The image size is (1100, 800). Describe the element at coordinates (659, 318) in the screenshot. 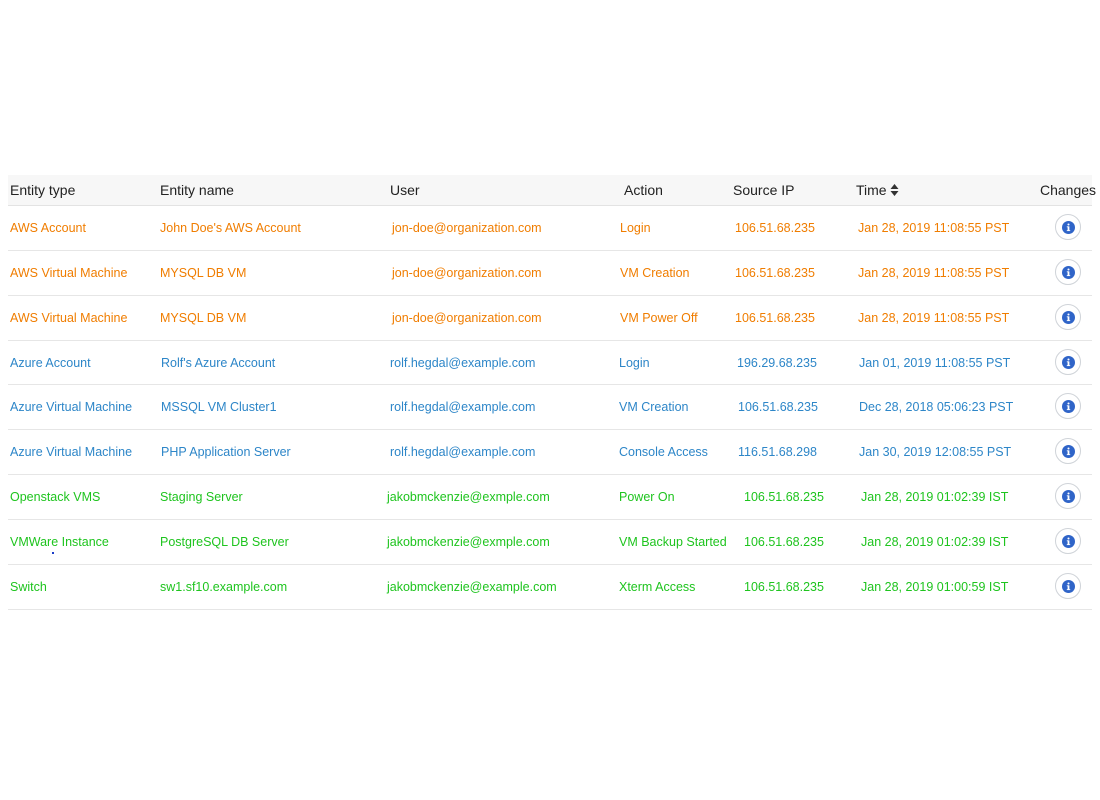

I see `cell-action: VM Power Off` at that location.